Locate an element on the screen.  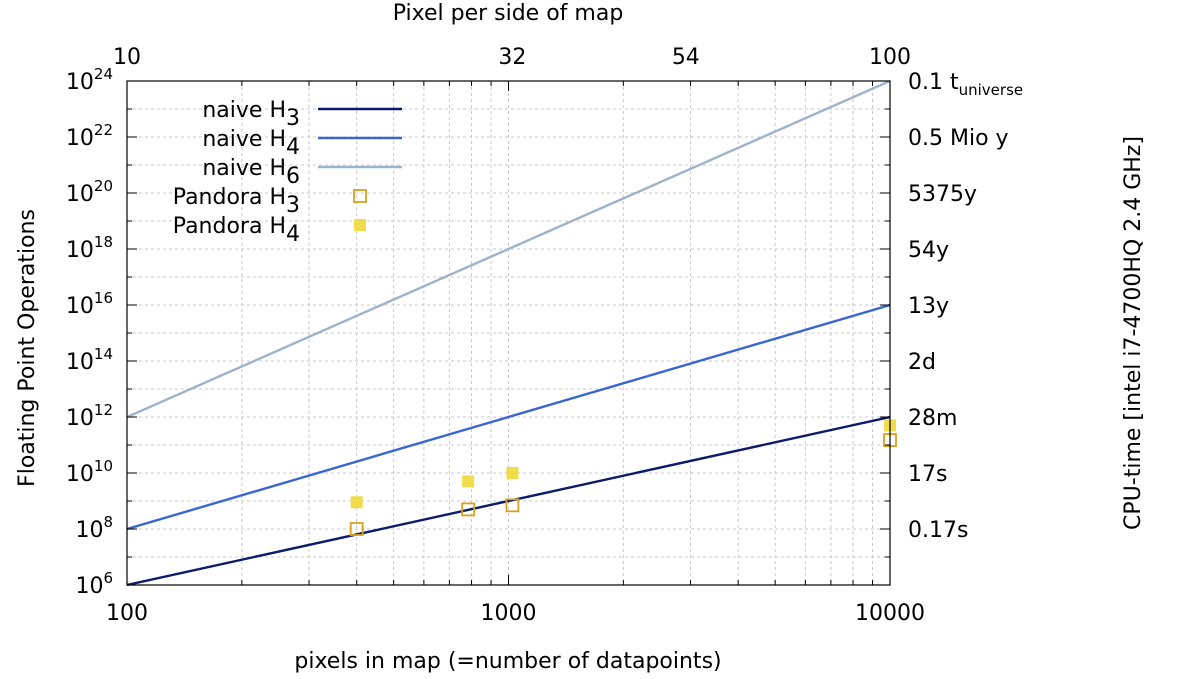
legend-label: naive H3 is located at coordinates (251, 114).